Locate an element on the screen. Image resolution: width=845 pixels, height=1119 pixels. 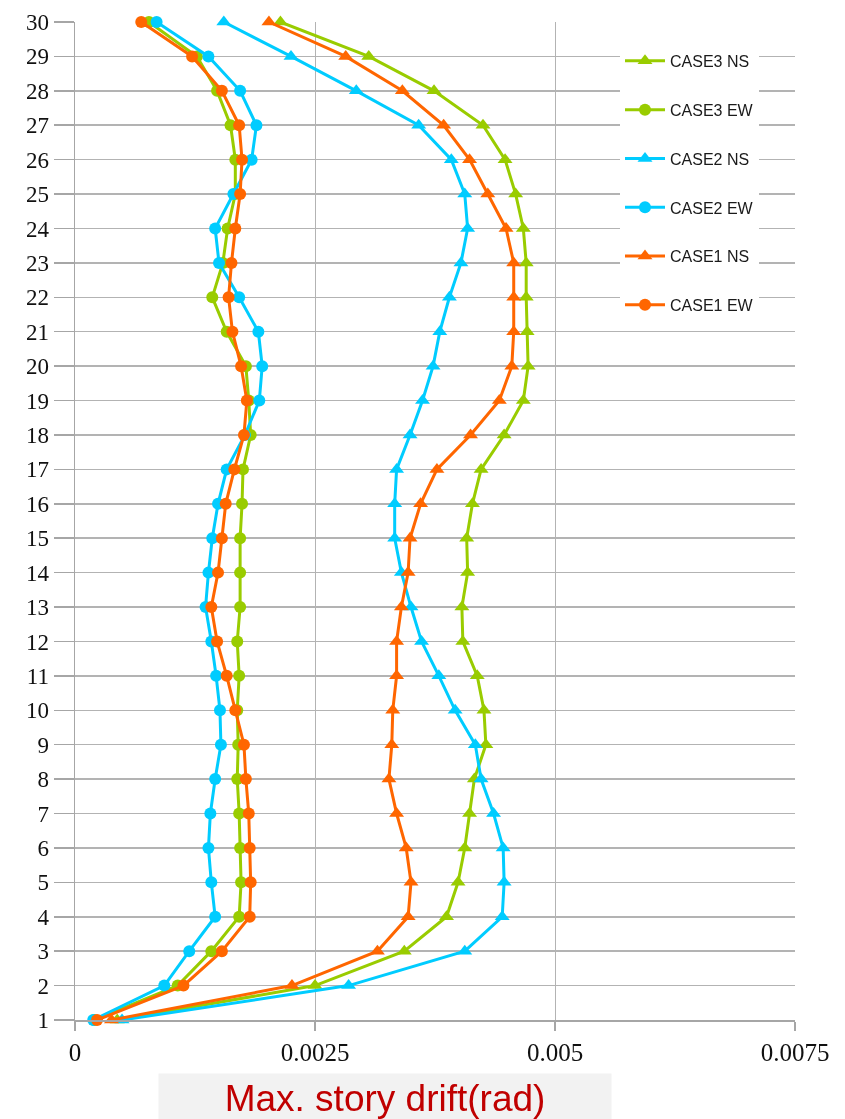
y-tick-label: 25 is located at coordinates (37, 195).